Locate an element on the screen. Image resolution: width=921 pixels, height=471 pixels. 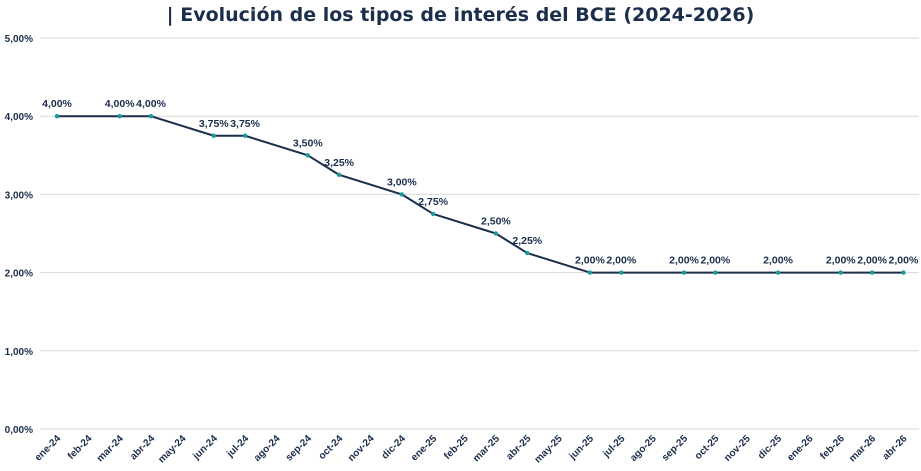
x-tick-label: nov-24 is located at coordinates (361, 448).